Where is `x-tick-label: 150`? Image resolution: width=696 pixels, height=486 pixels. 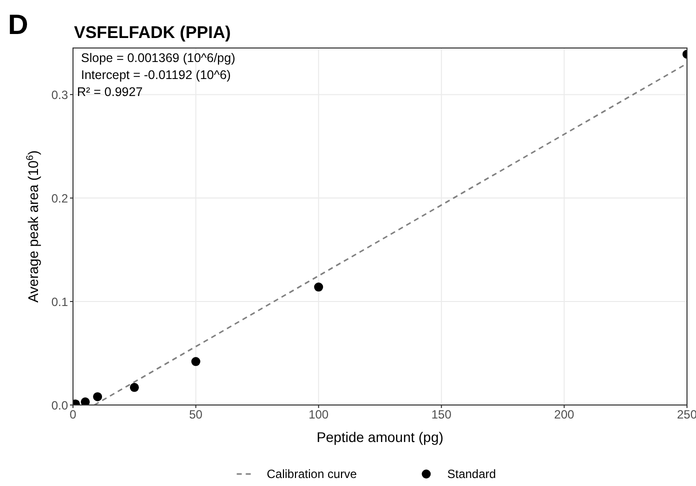 x-tick-label: 150 is located at coordinates (441, 415).